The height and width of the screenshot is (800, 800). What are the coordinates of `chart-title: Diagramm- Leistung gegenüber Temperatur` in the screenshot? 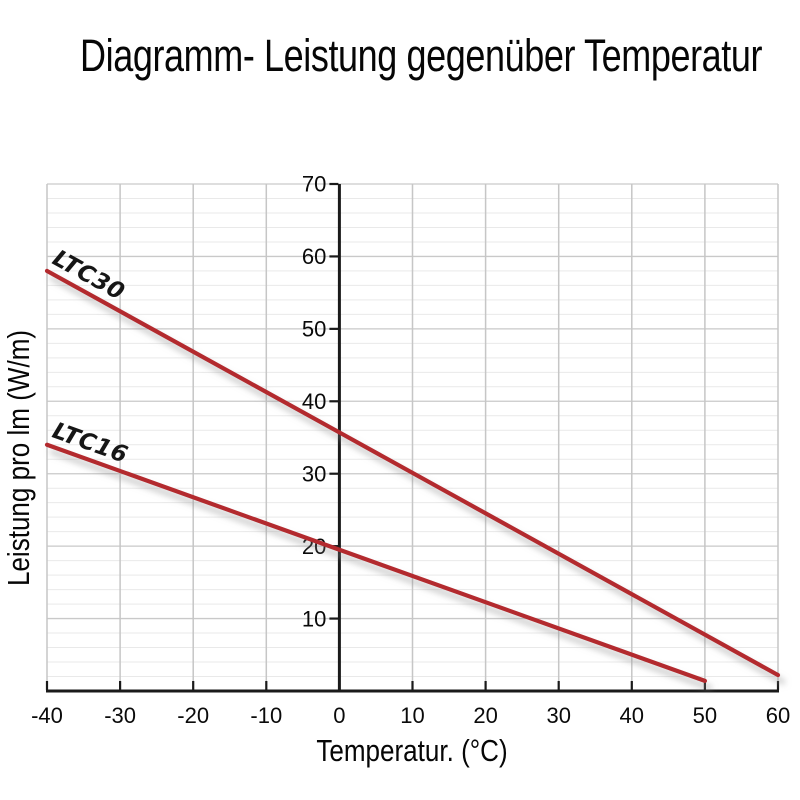 It's located at (421, 55).